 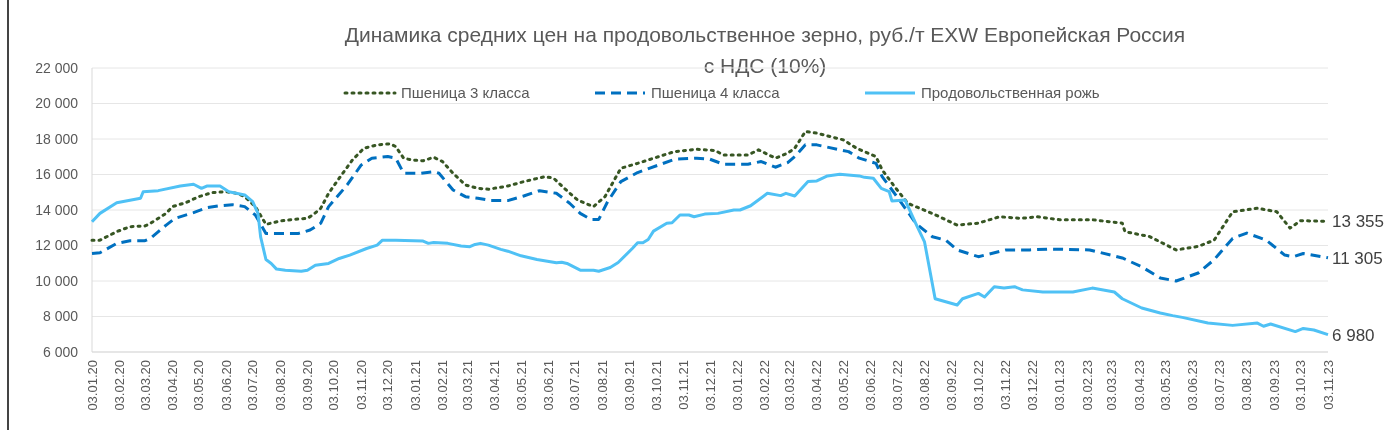 I want to click on x-tick-label: 03.11.20, so click(x=361, y=385).